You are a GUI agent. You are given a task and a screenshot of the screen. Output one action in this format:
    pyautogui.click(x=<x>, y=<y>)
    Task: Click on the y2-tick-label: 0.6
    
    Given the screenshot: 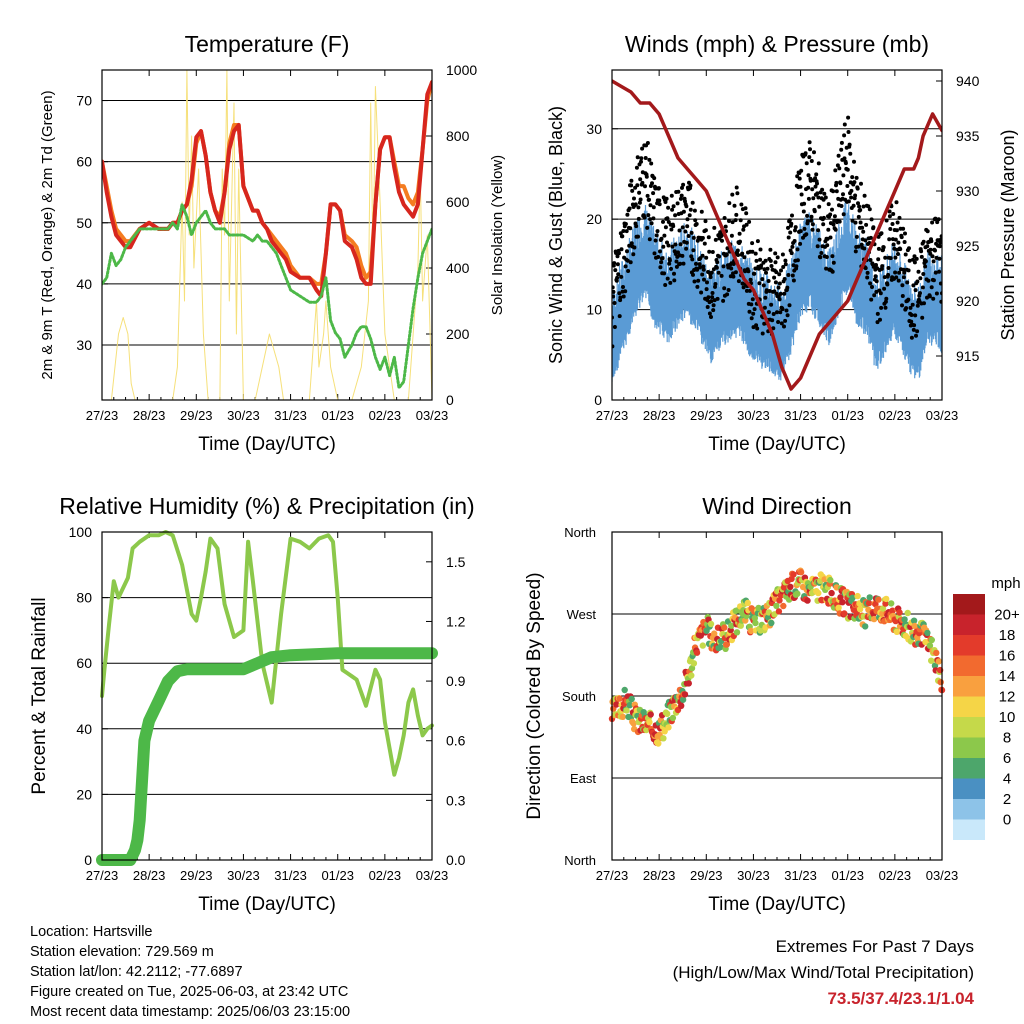 What is the action you would take?
    pyautogui.click(x=456, y=741)
    